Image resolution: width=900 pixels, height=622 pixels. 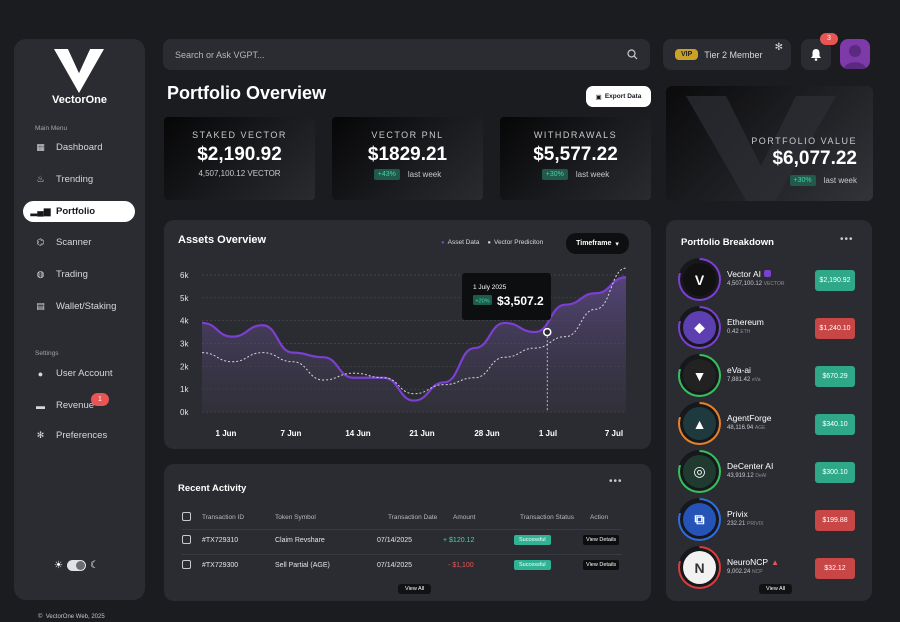 I want to click on warning-icon: ▲, so click(x=775, y=562).